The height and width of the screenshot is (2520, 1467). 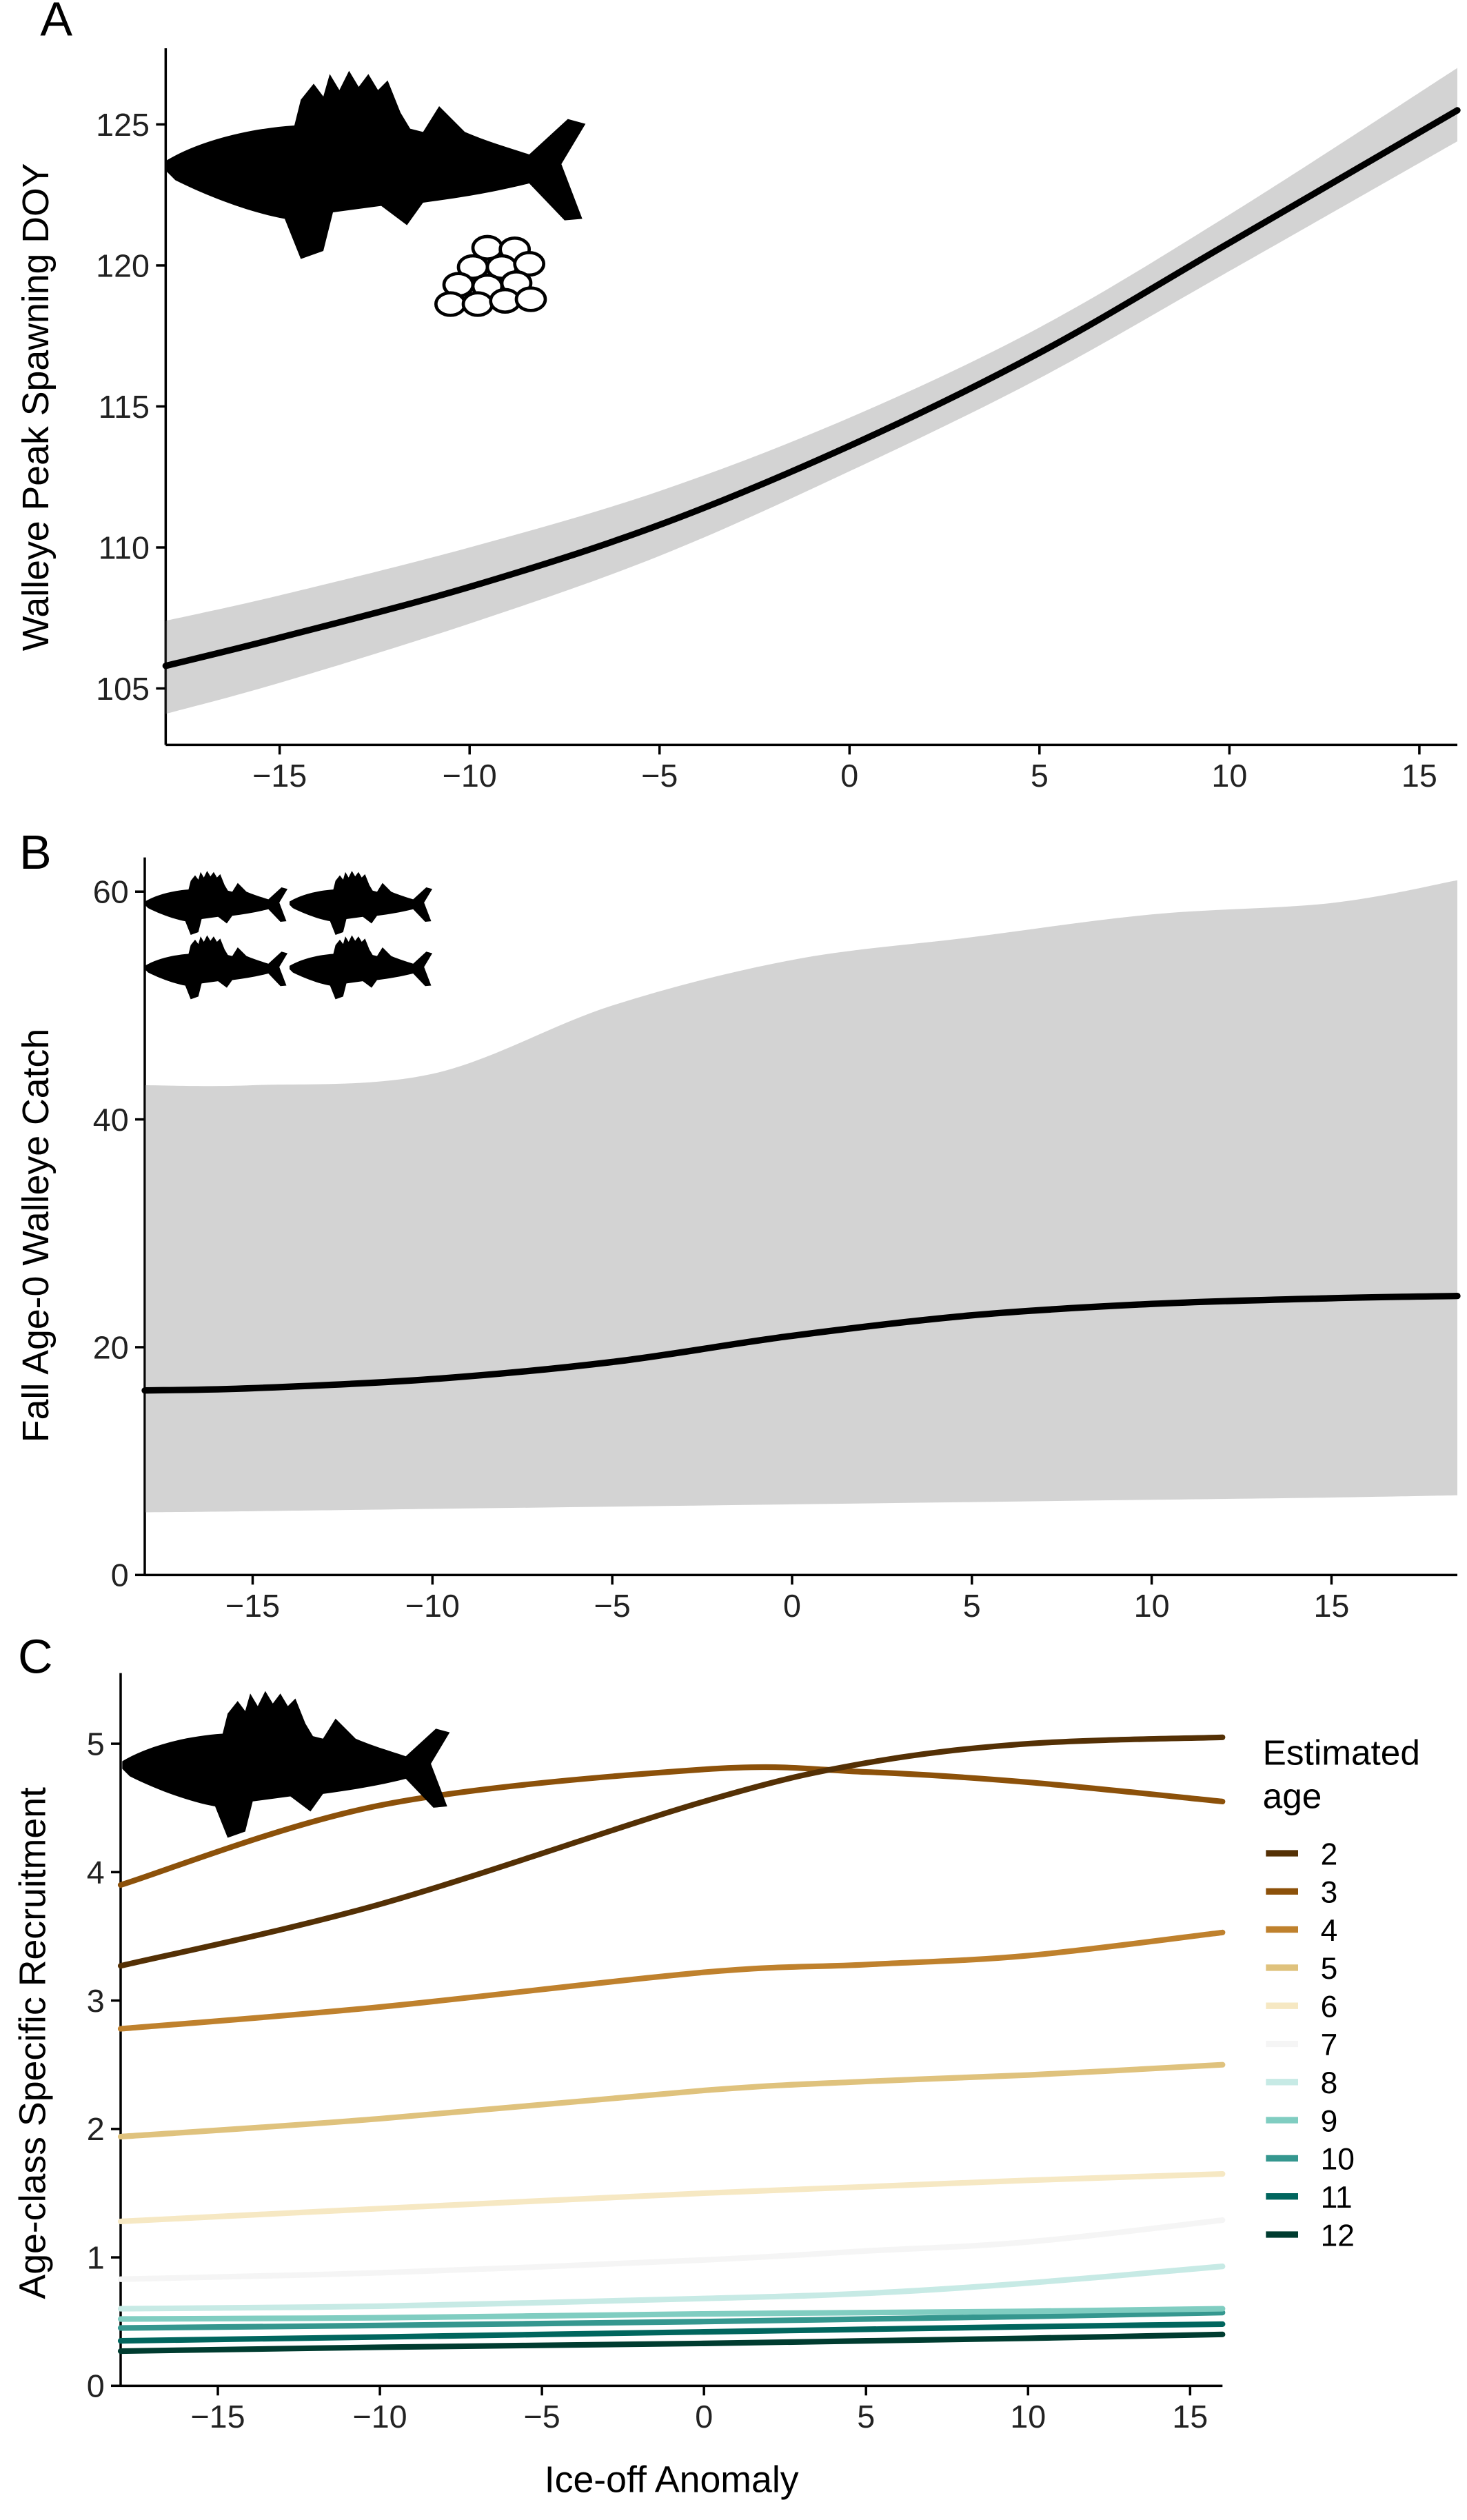 What do you see at coordinates (35, 1657) in the screenshot?
I see `panel-label: C` at bounding box center [35, 1657].